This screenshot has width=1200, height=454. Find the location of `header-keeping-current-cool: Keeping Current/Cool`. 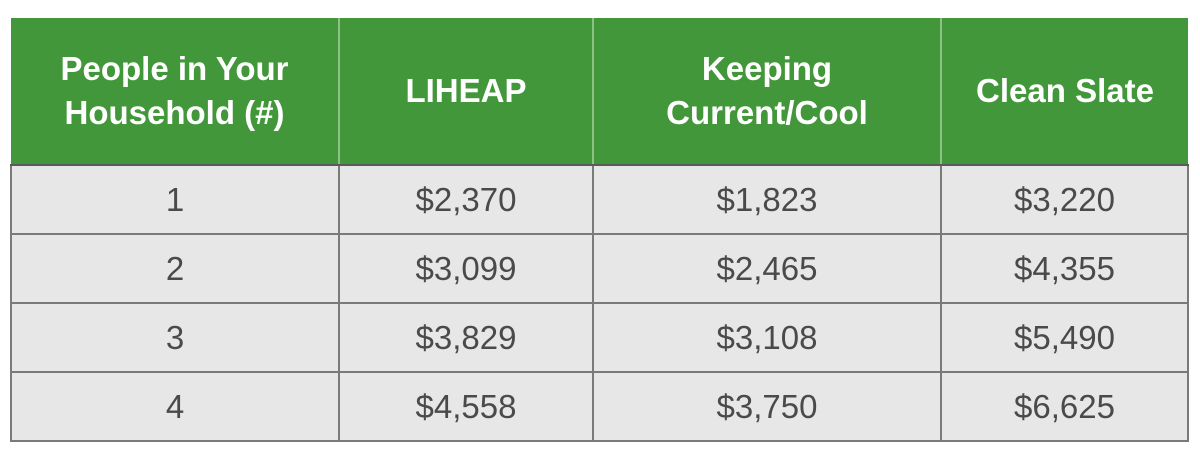

header-keeping-current-cool: Keeping Current/Cool is located at coordinates (767, 92).